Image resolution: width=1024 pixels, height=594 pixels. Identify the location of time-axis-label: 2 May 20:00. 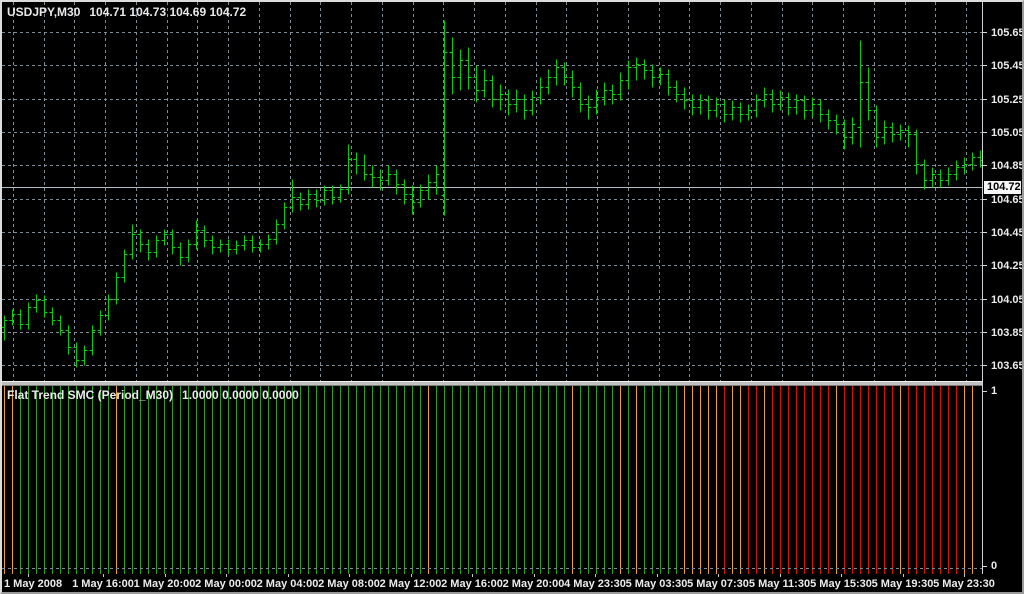
(533, 584).